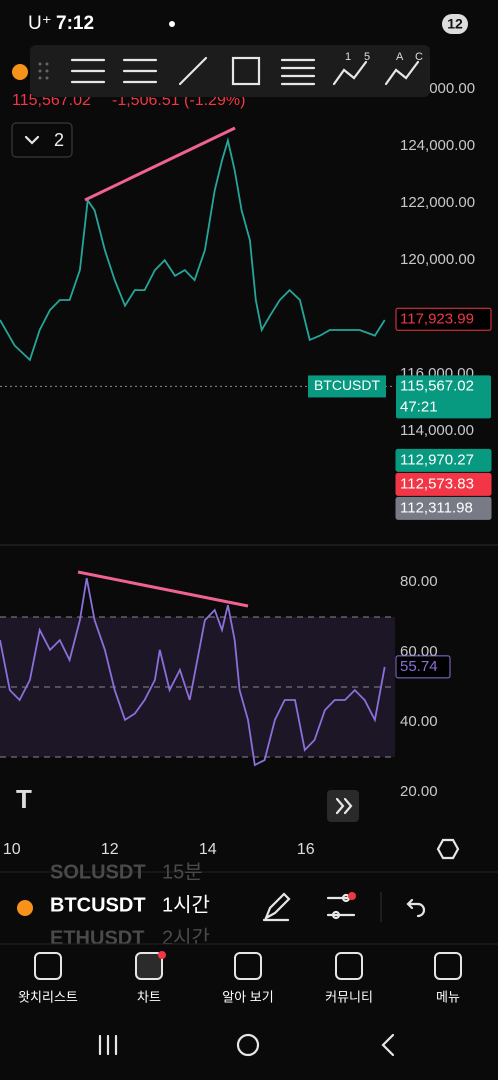  I want to click on rsi-band, so click(197, 687).